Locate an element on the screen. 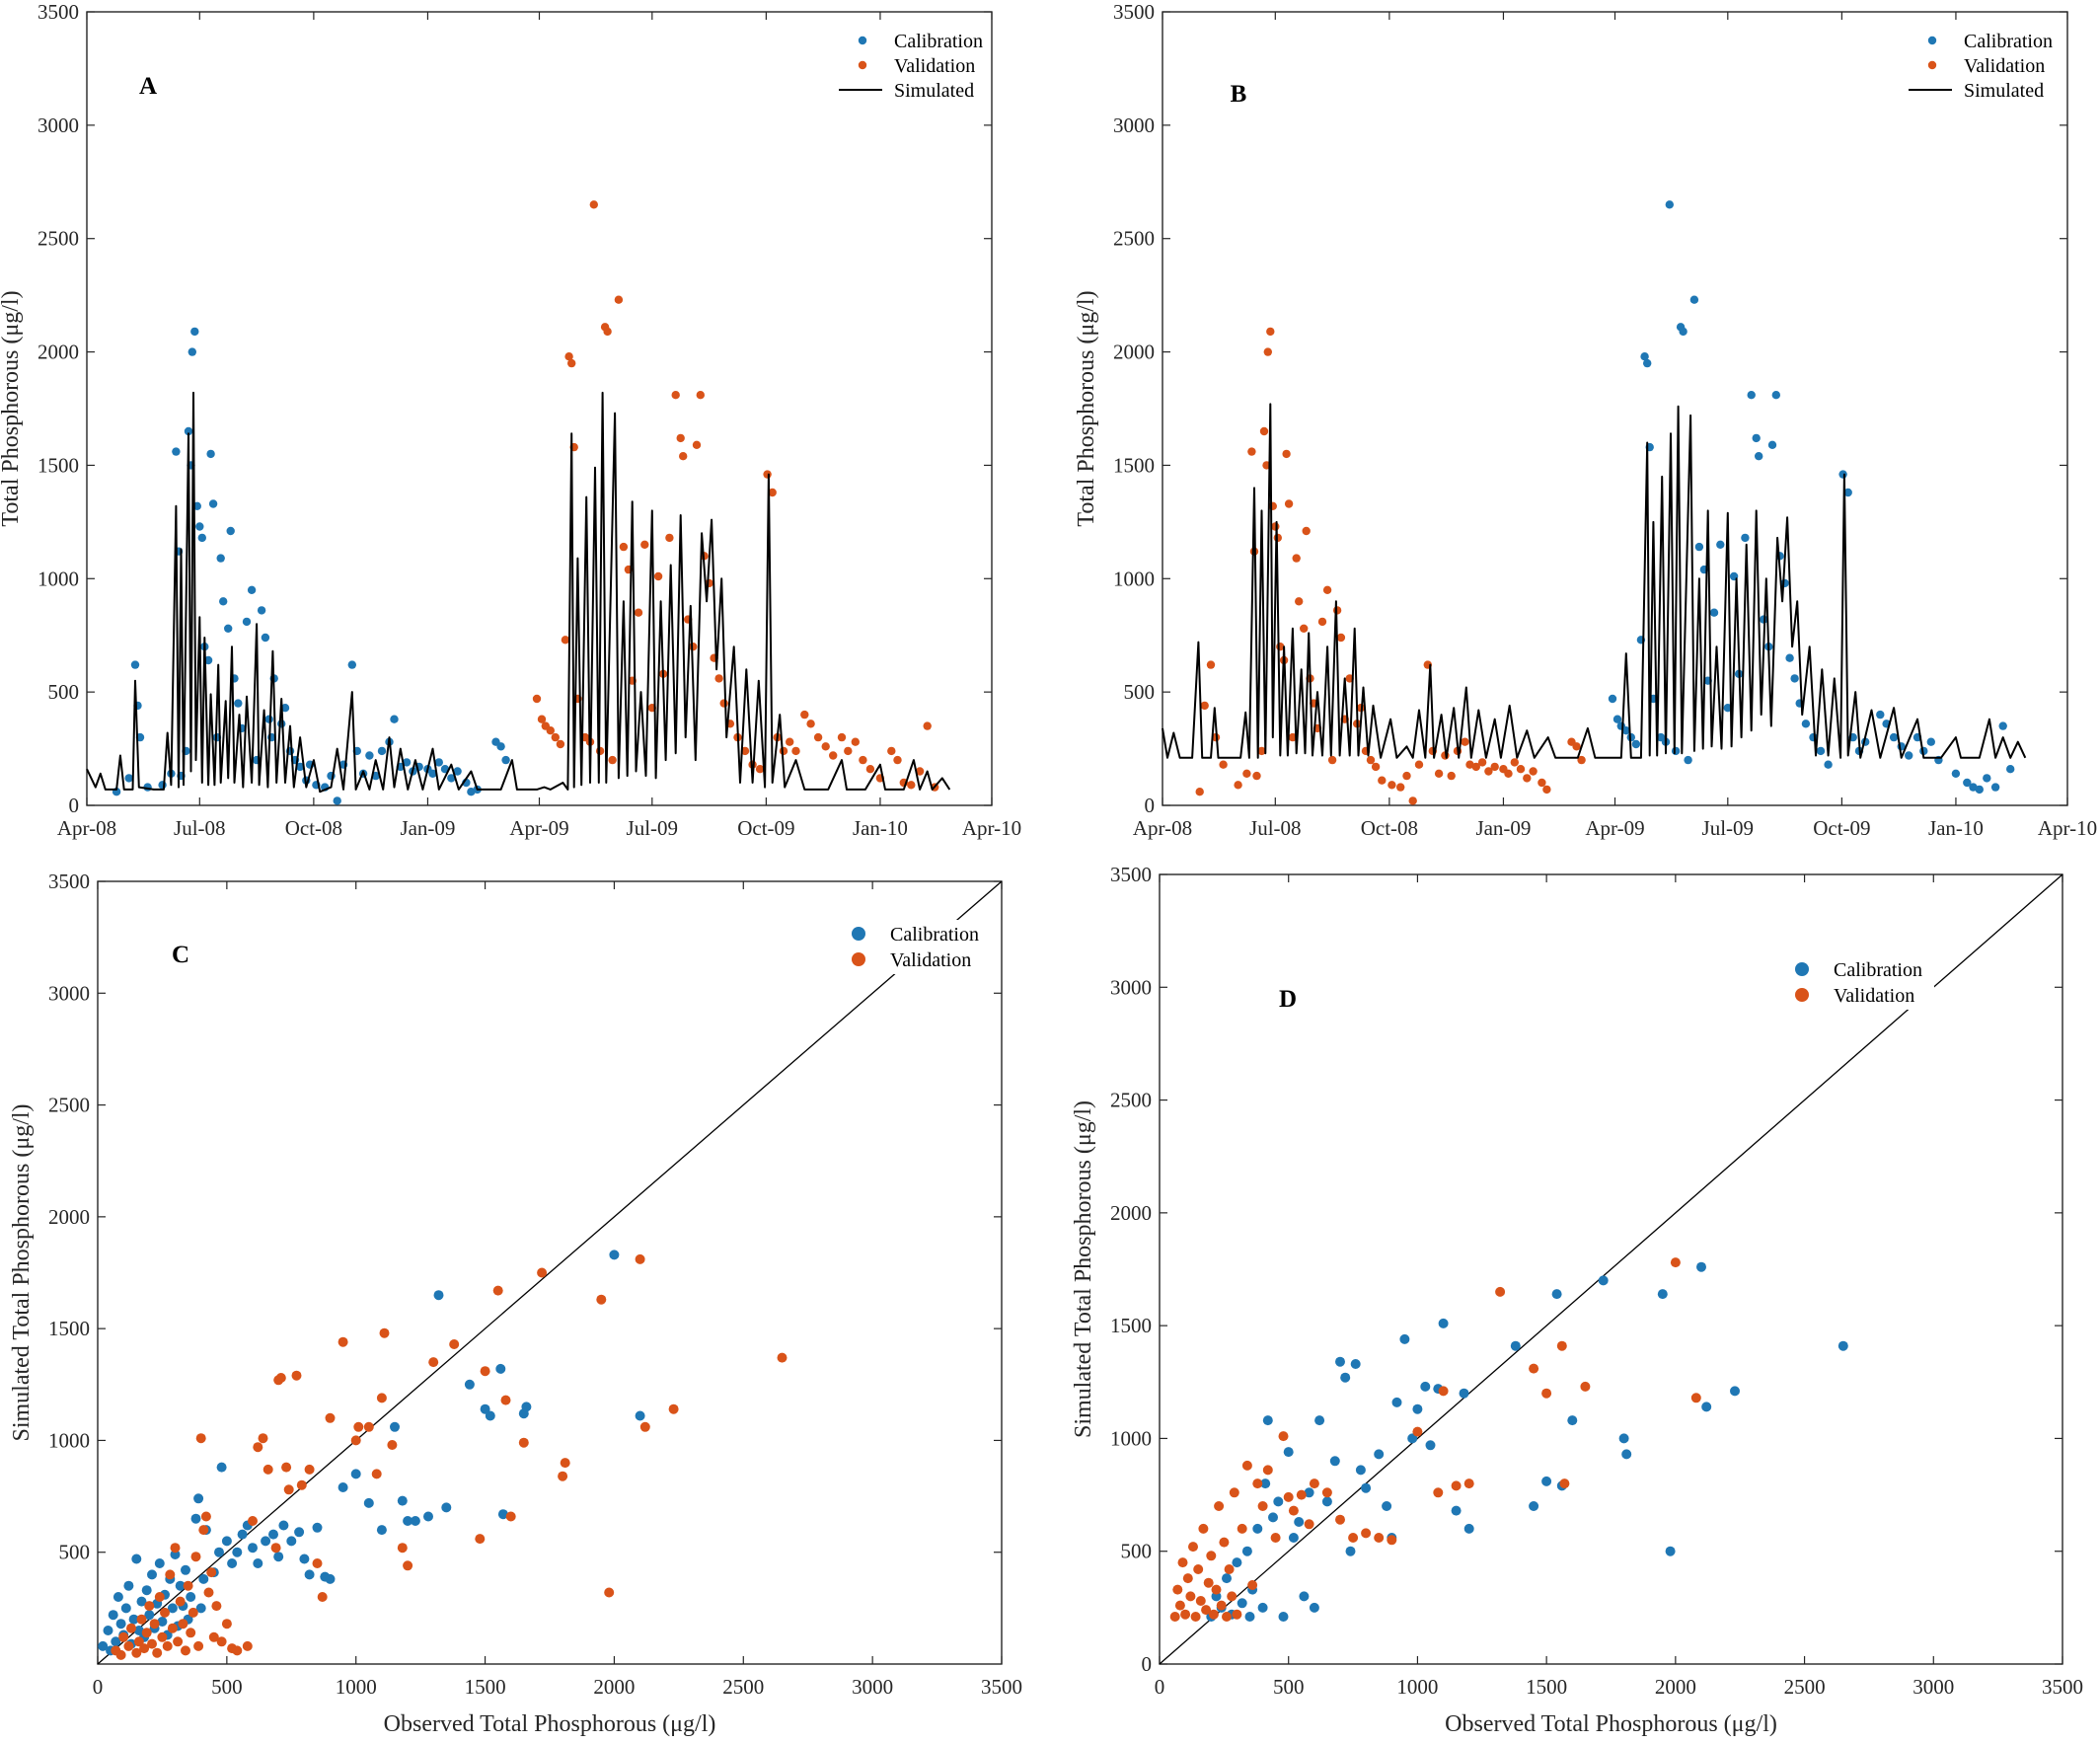 The width and height of the screenshot is (2100, 1743). y-axis-title: Simulated Total Phosphorous (μg/l) is located at coordinates (22, 1272).